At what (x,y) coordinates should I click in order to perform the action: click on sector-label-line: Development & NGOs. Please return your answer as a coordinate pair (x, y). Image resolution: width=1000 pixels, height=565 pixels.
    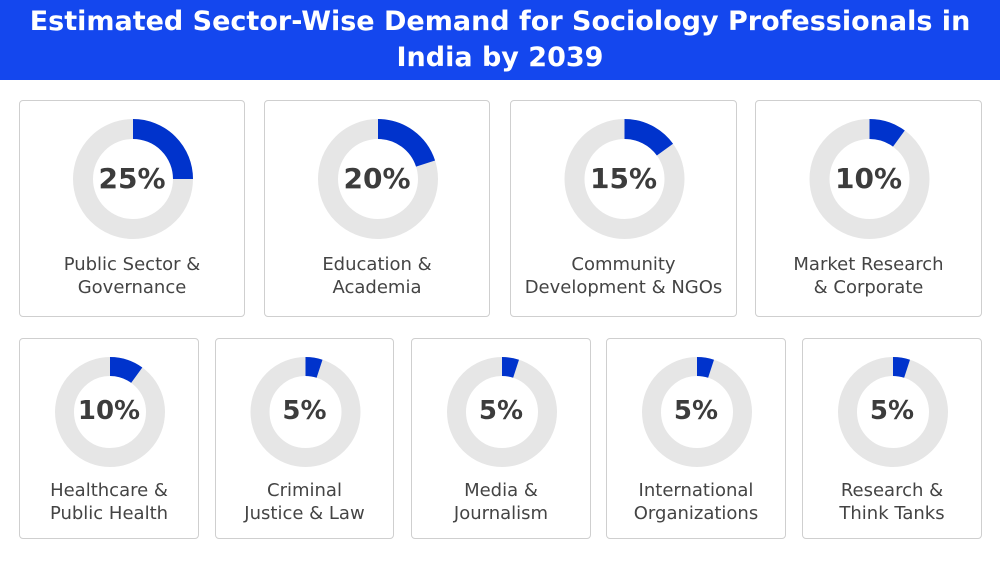
    Looking at the image, I should click on (623, 287).